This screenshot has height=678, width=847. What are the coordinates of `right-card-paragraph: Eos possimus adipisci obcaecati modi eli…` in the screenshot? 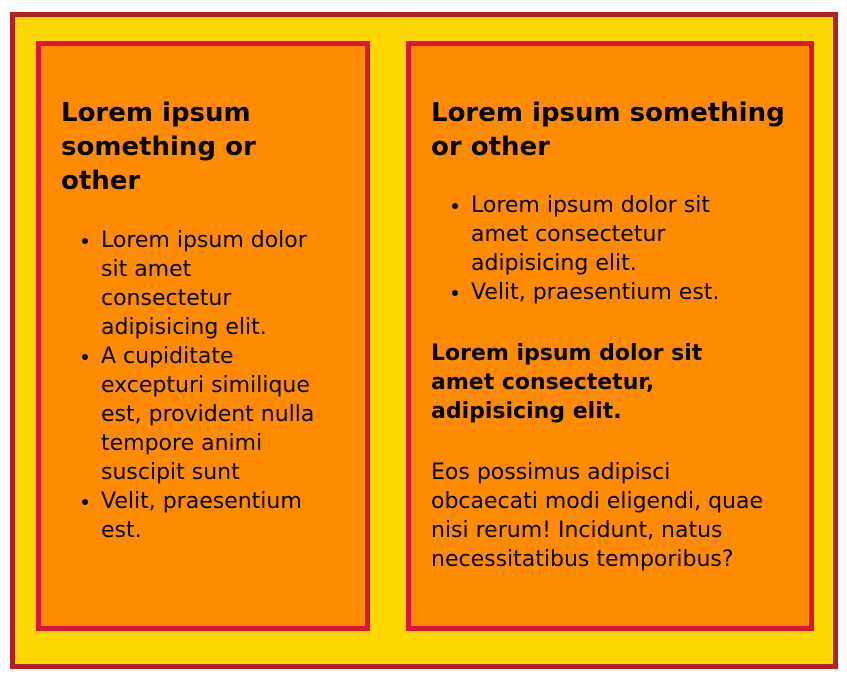 It's located at (597, 516).